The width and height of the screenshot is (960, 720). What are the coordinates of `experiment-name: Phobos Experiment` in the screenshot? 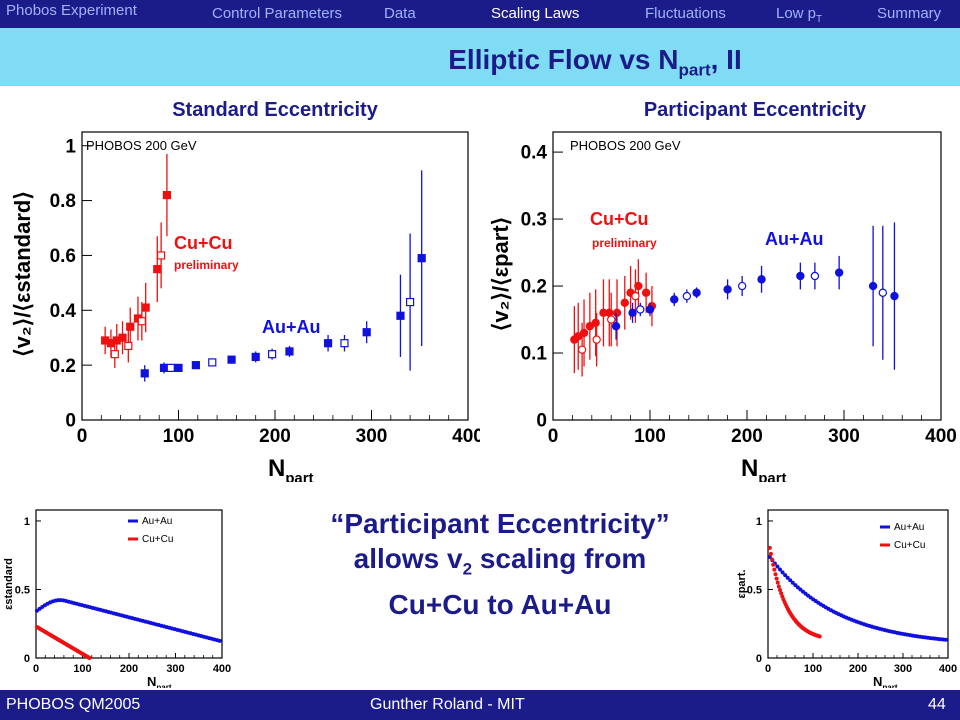 It's located at (71, 10).